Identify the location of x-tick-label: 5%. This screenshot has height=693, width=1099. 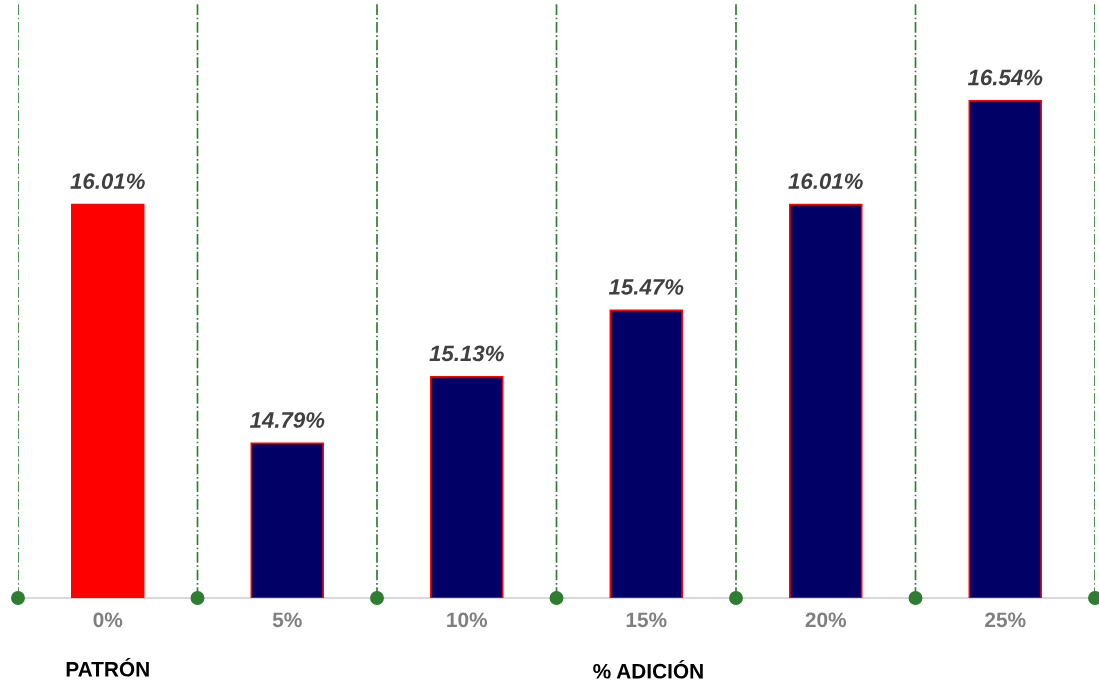
(287, 620).